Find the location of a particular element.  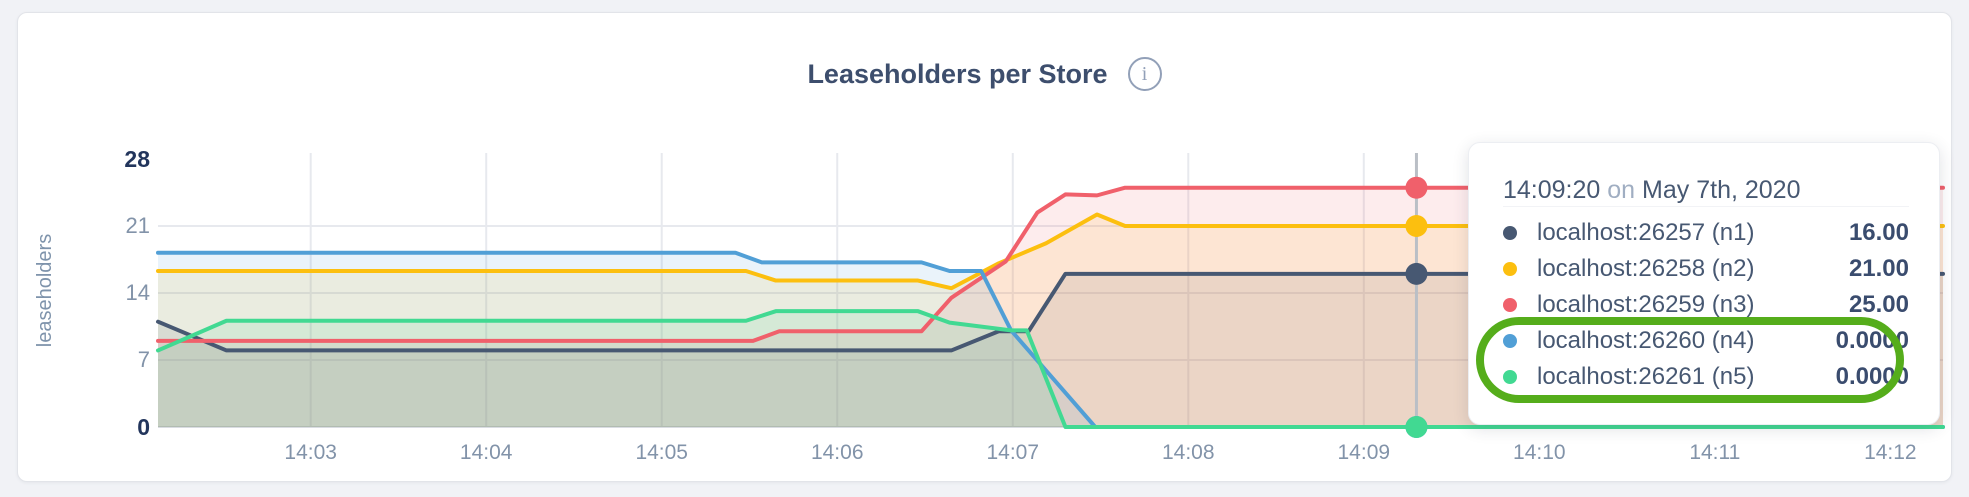

y-tick-label: 7 is located at coordinates (143, 359).